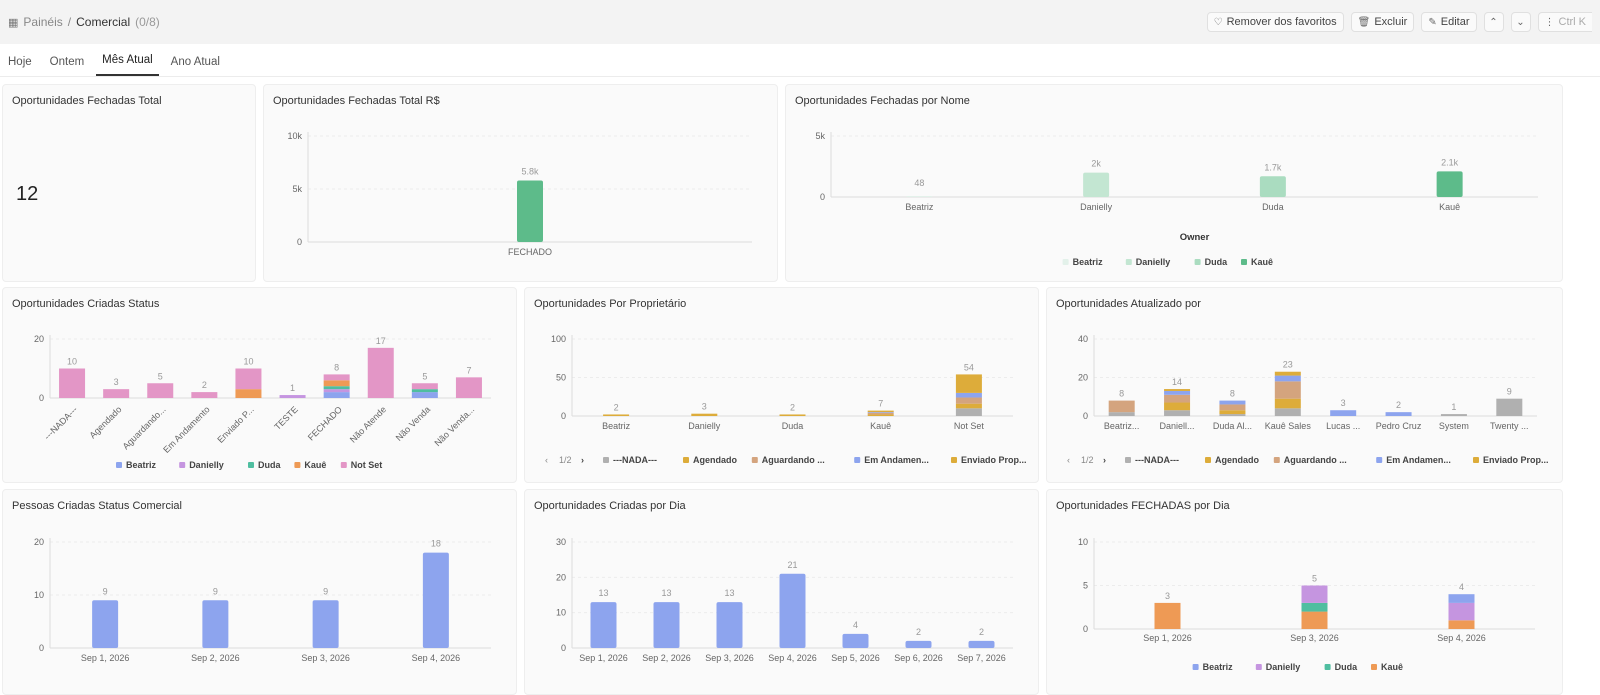 The image size is (1600, 695). What do you see at coordinates (67, 62) in the screenshot?
I see `tab-ontem: Ontem` at bounding box center [67, 62].